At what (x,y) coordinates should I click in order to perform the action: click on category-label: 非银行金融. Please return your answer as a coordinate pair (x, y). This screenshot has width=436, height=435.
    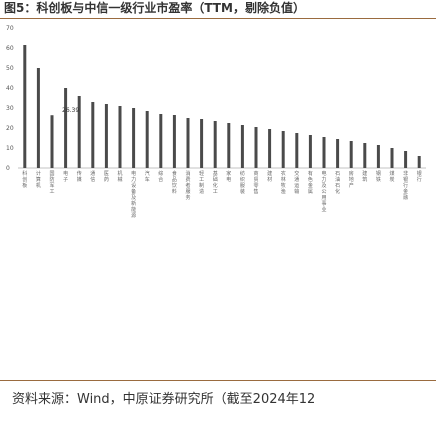
    Looking at the image, I should click on (405, 185).